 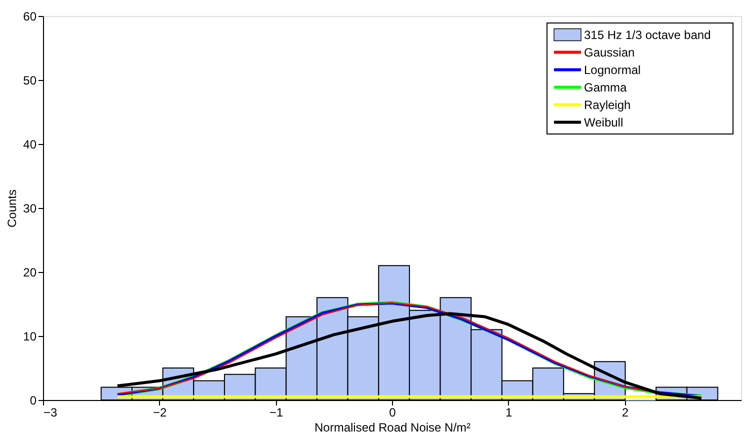 What do you see at coordinates (30, 209) in the screenshot?
I see `y-tick-label: 30` at bounding box center [30, 209].